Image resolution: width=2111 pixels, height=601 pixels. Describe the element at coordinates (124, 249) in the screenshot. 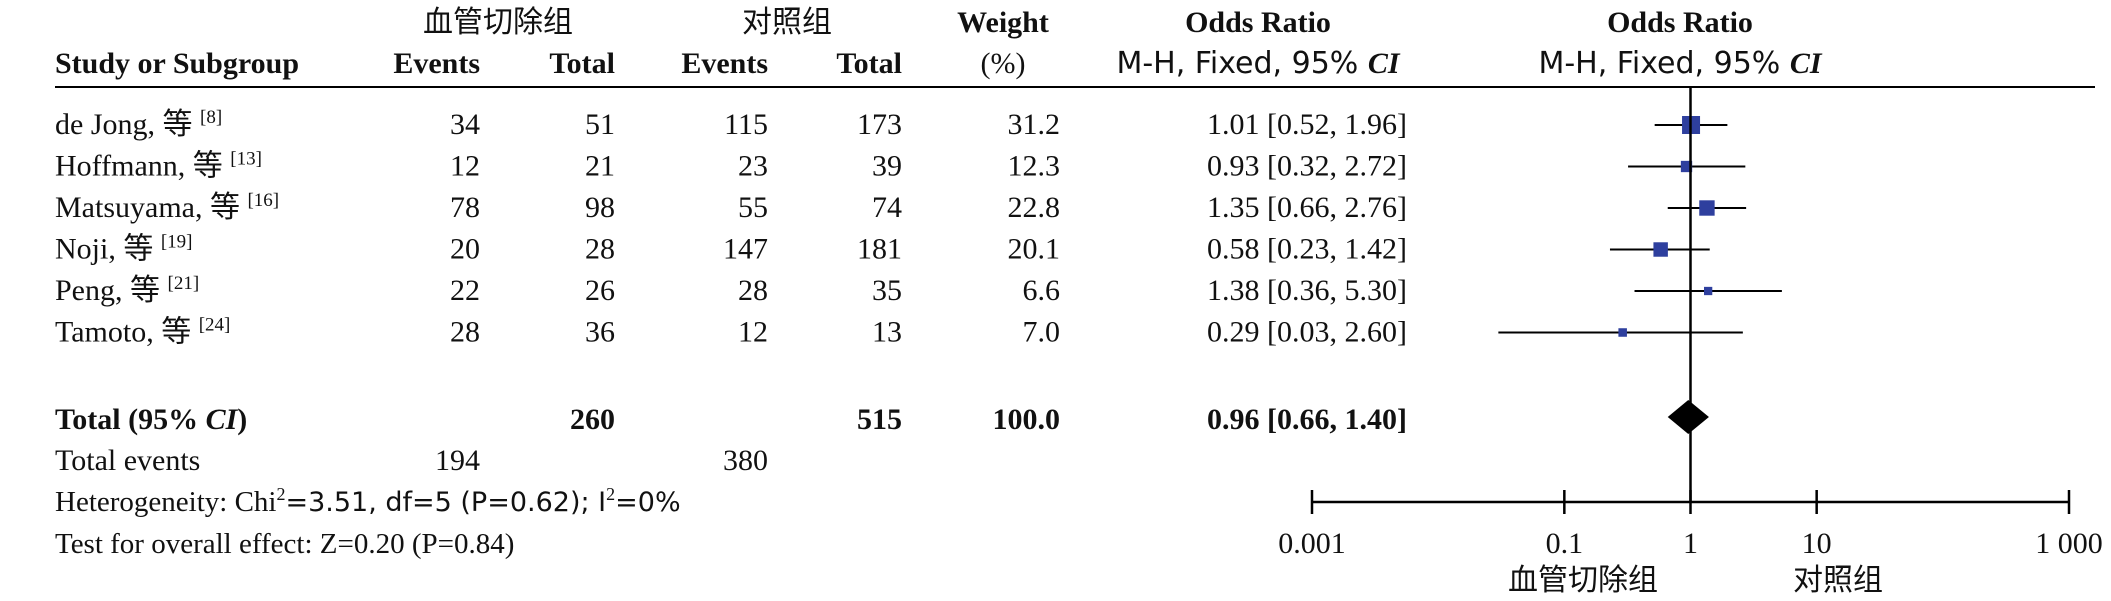

I see `study-name: Noji, 等 [19]` at that location.